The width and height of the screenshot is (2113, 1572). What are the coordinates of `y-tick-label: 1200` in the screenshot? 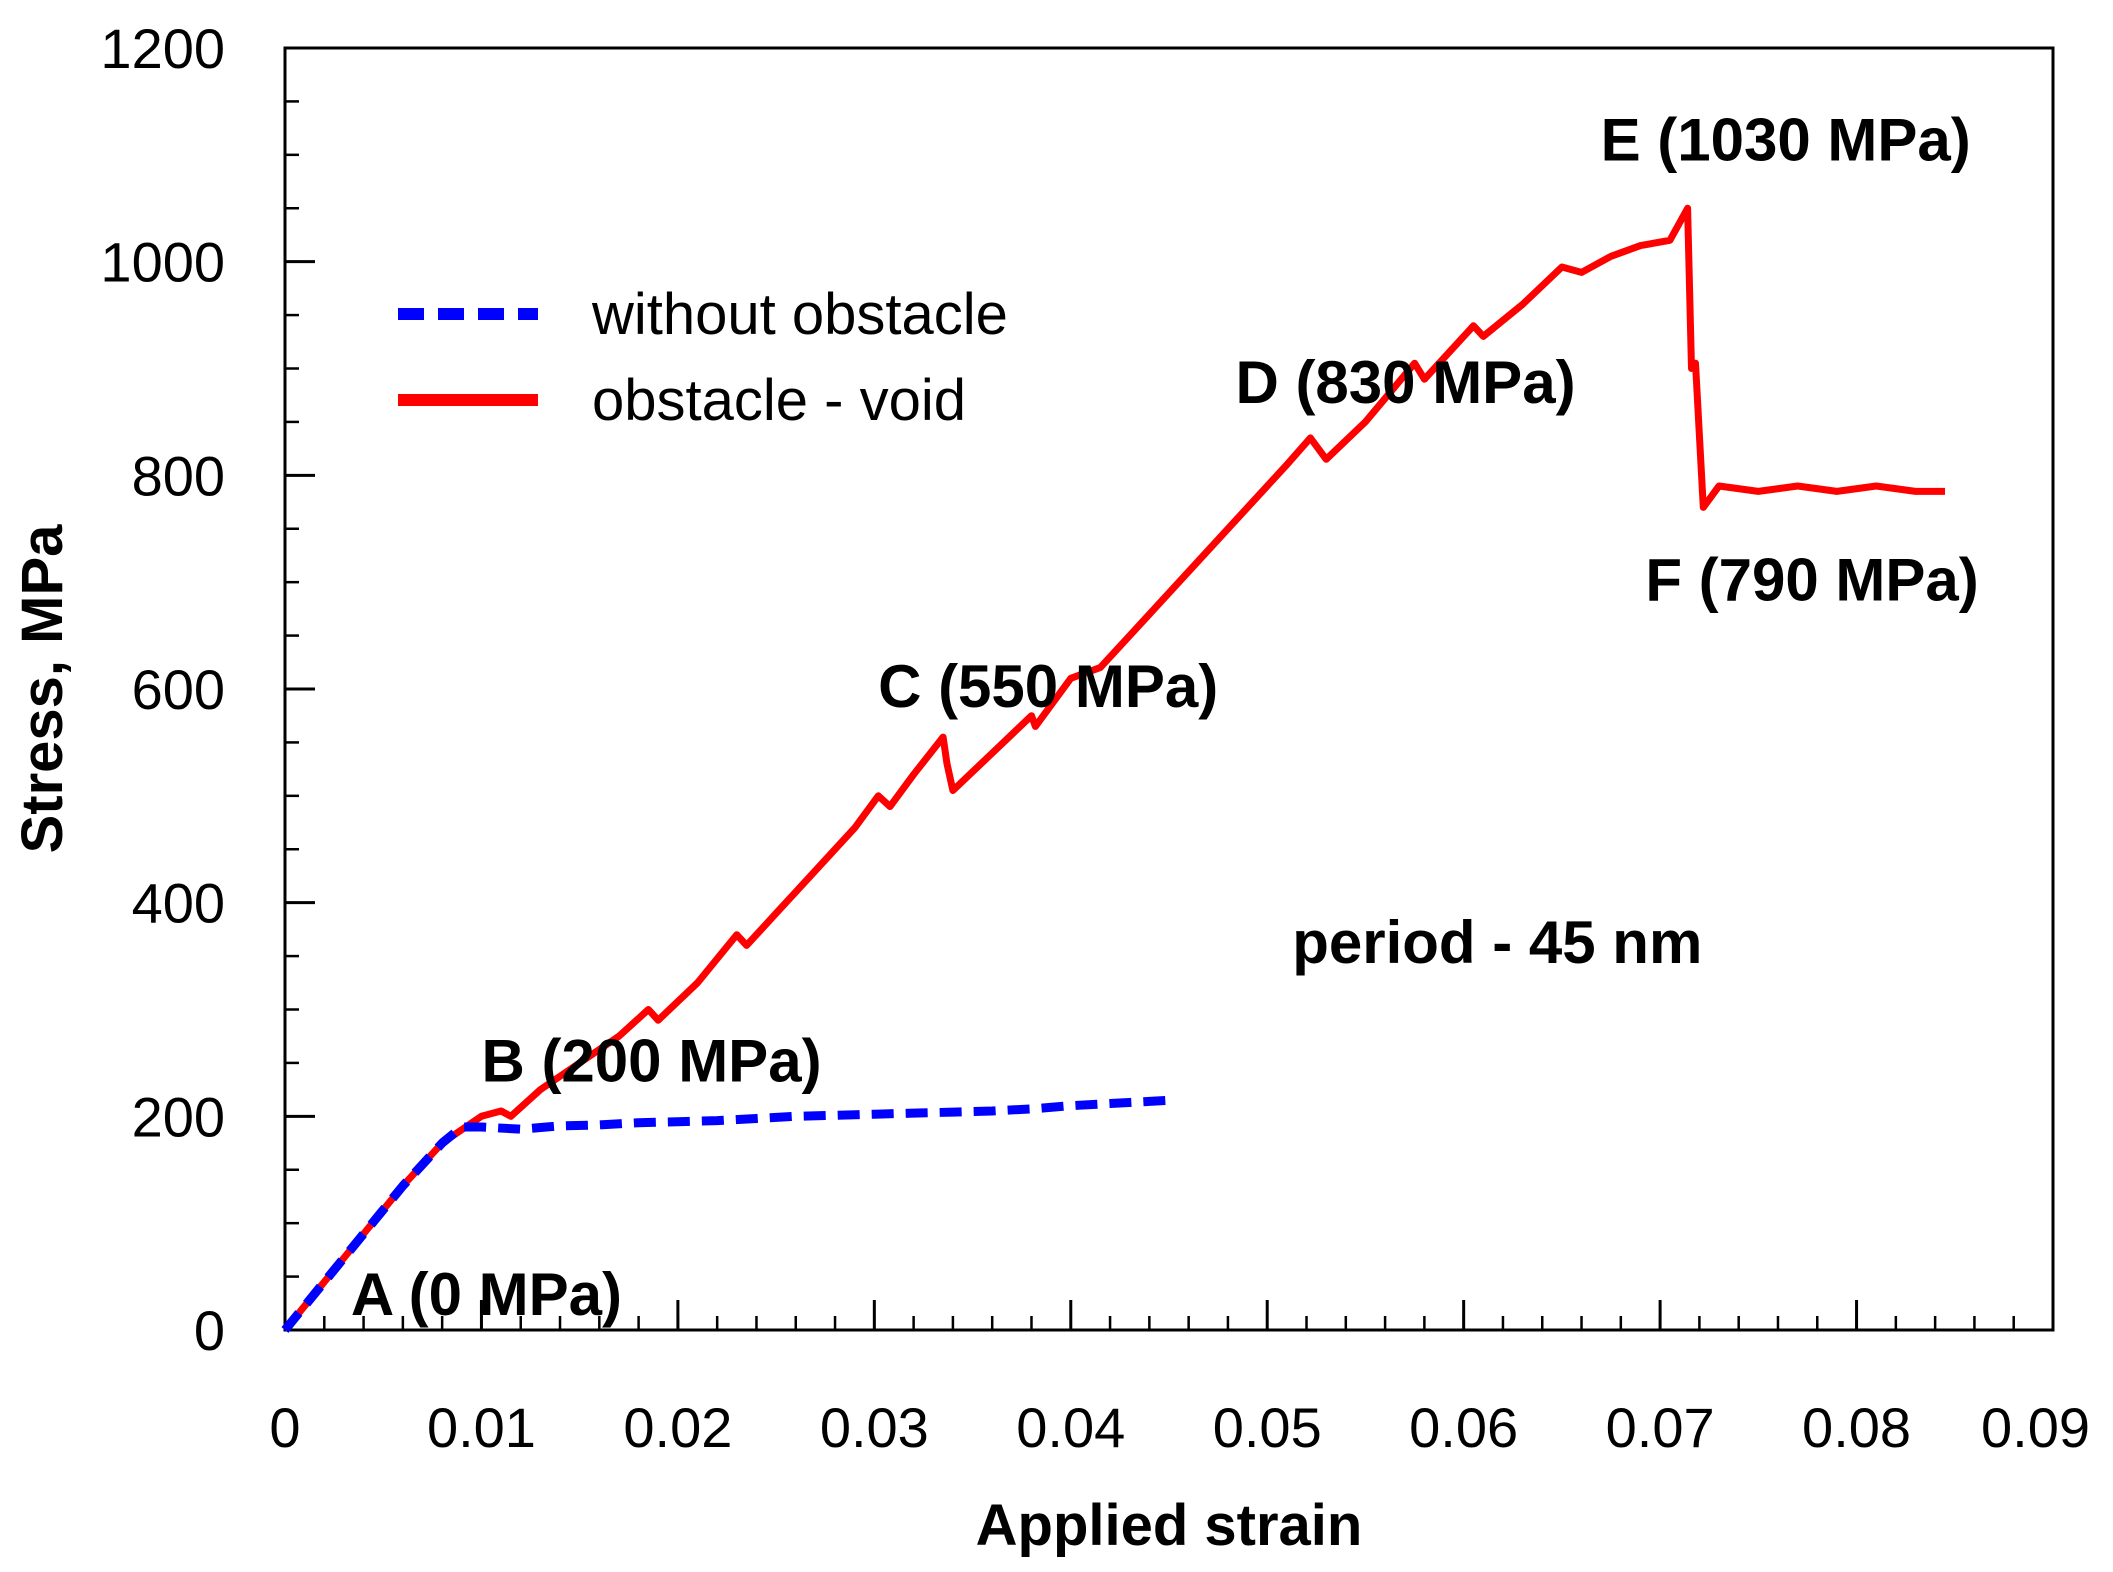 It's located at (162, 48).